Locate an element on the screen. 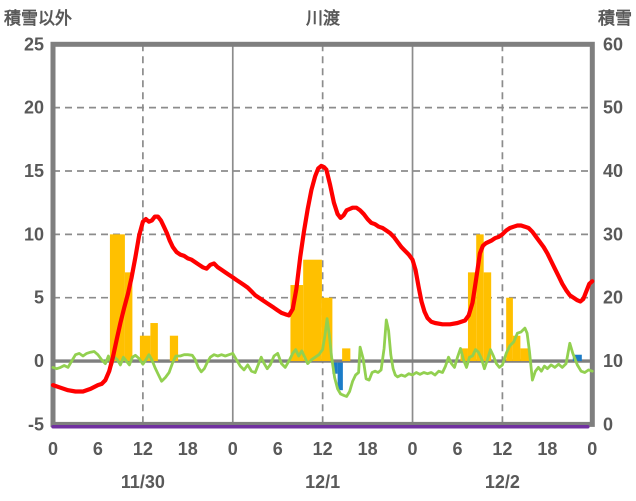 The height and width of the screenshot is (501, 636). right-axis-tick-label: 20 is located at coordinates (613, 298).